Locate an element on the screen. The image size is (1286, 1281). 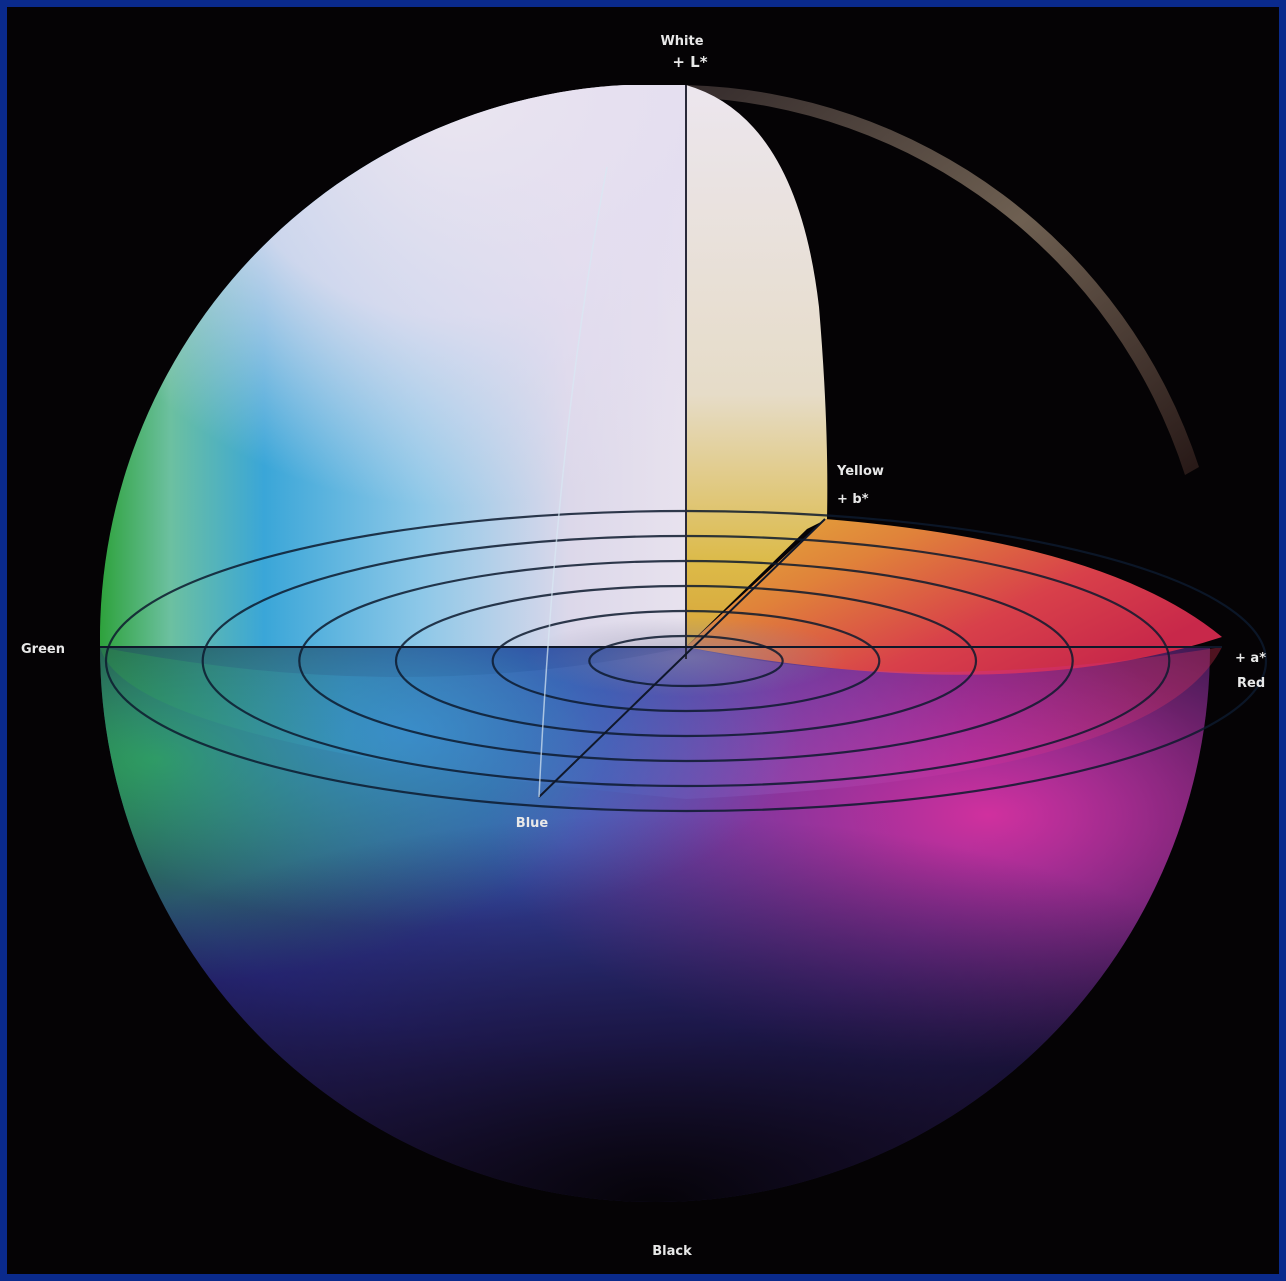
equatorial-disc is located at coordinates (661, 723).